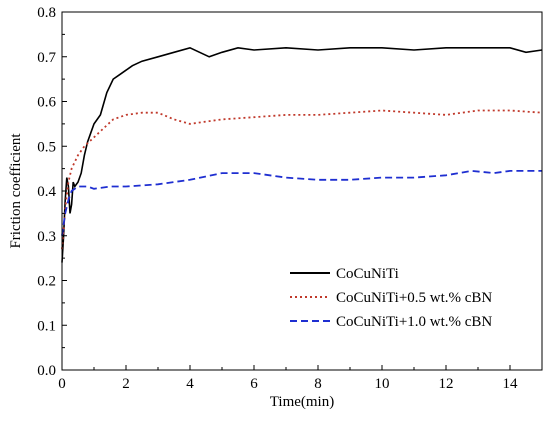  Describe the element at coordinates (414, 322) in the screenshot. I see `legend-label-cbn-10: CoCuNiTi+1.0 wt.% cBN` at that location.